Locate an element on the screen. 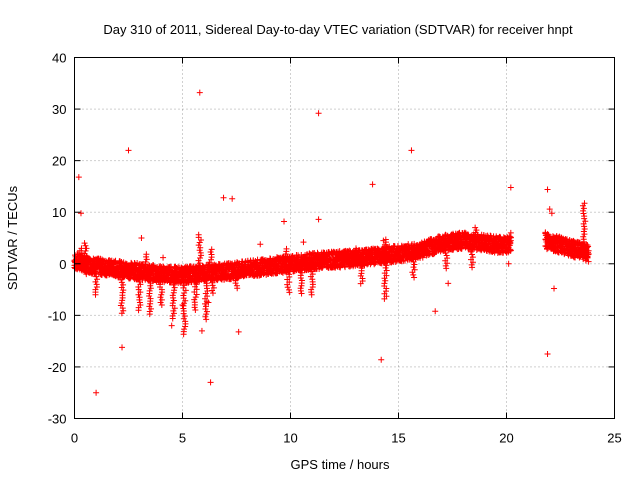 Image resolution: width=640 pixels, height=480 pixels. y-tick-label: 10 is located at coordinates (59, 212).